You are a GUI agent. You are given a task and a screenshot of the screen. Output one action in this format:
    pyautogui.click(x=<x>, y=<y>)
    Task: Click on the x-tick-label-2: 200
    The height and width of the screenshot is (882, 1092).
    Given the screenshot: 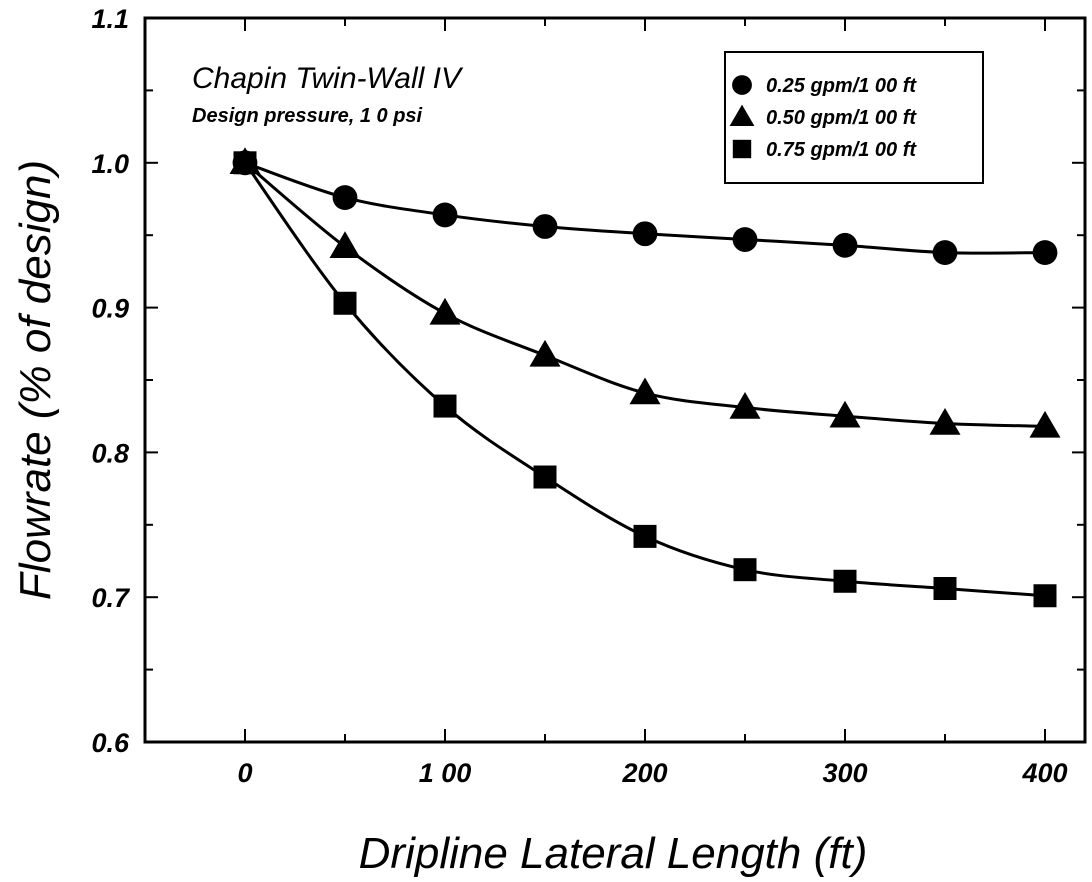 What is the action you would take?
    pyautogui.click(x=644, y=773)
    